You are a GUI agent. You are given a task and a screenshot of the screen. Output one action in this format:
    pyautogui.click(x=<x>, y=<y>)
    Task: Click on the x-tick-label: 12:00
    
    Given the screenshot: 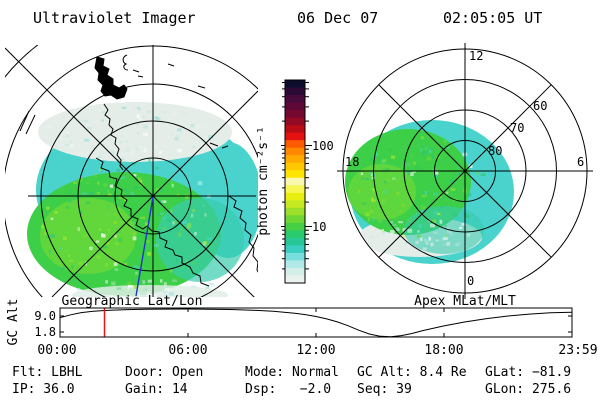 What is the action you would take?
    pyautogui.click(x=315, y=350)
    